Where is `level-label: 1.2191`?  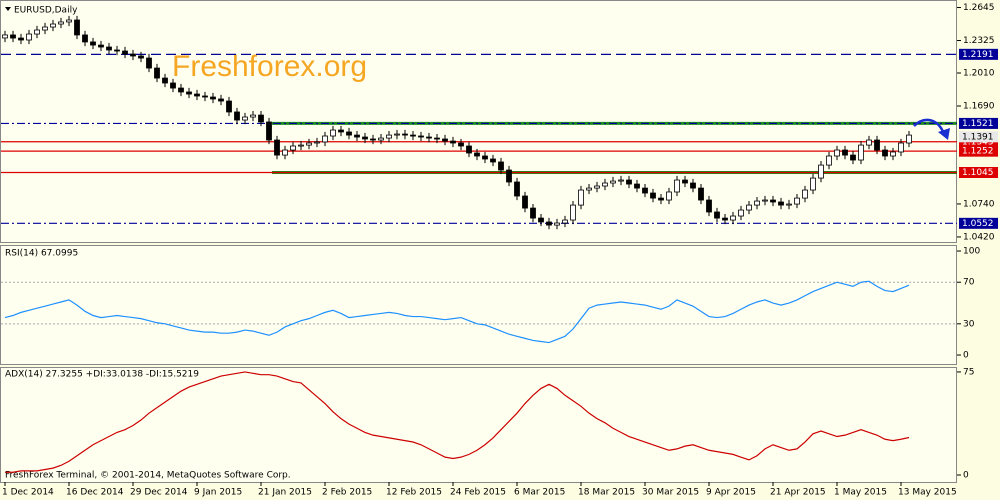
level-label: 1.2191 is located at coordinates (978, 55).